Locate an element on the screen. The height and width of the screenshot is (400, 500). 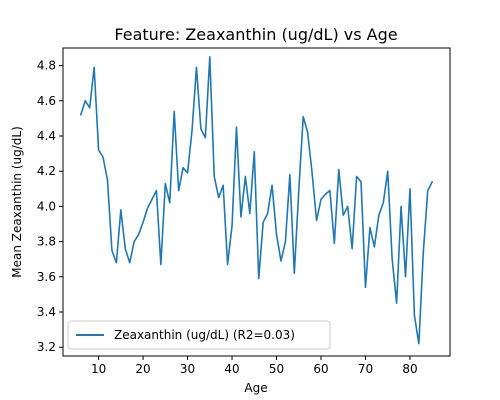
y-tick-label: 4.4 is located at coordinates (46, 136).